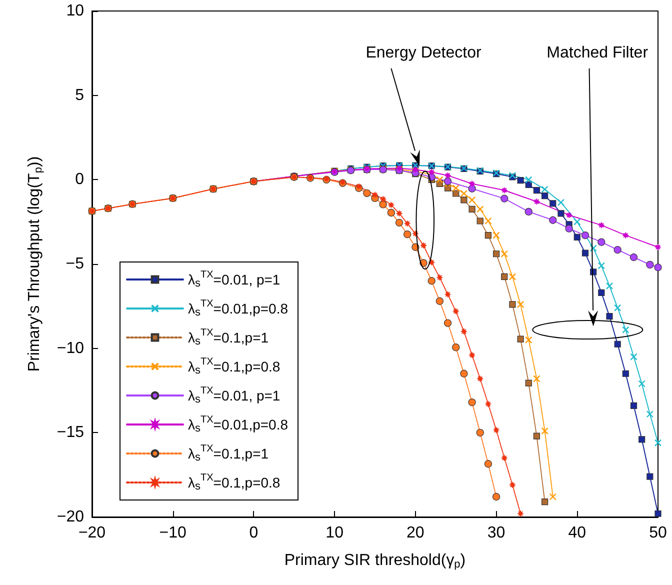 This screenshot has width=672, height=585. I want to click on y-axis-title: Primary's Throughput (log(Tp)), so click(35, 264).